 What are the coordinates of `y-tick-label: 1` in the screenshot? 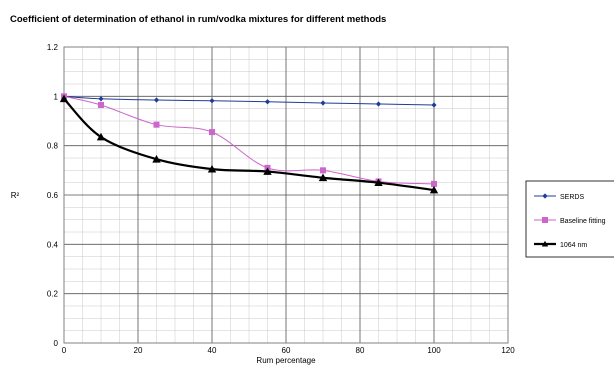 It's located at (56, 96).